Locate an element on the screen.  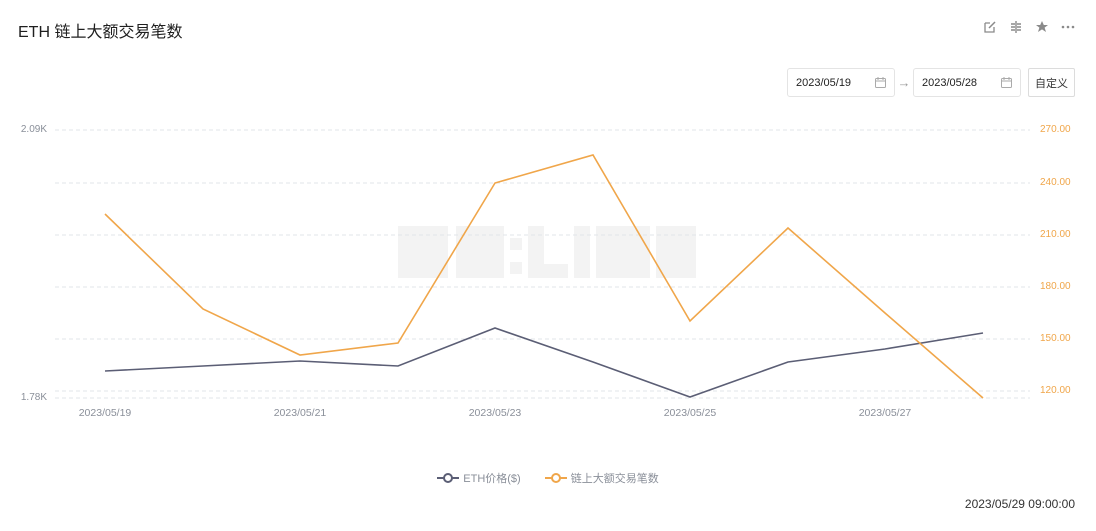
custom-range-button: 自定义 is located at coordinates (1051, 82).